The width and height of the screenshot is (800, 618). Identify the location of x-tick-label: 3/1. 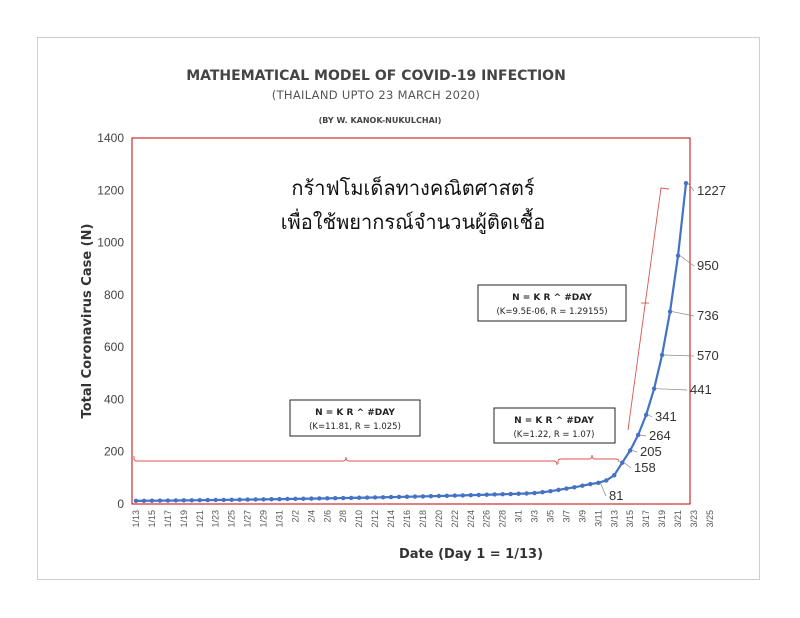
(519, 516).